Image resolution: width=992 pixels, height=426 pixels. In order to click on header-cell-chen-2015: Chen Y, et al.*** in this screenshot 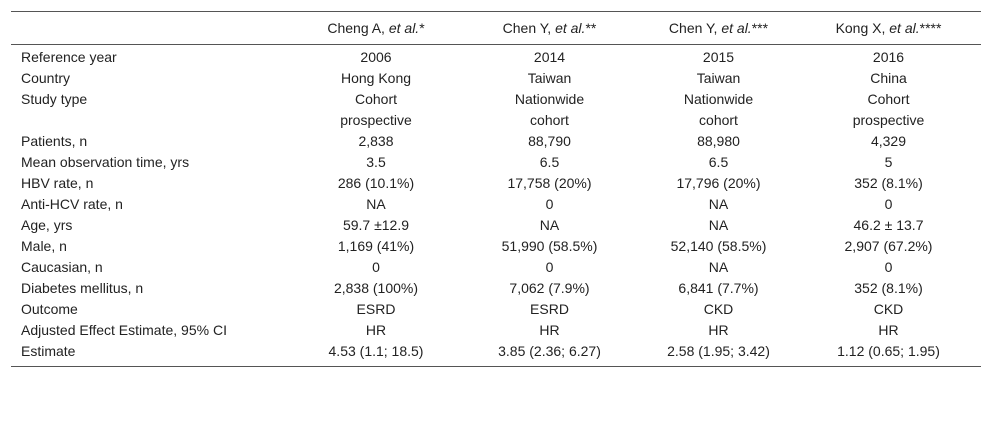, I will do `click(718, 28)`.